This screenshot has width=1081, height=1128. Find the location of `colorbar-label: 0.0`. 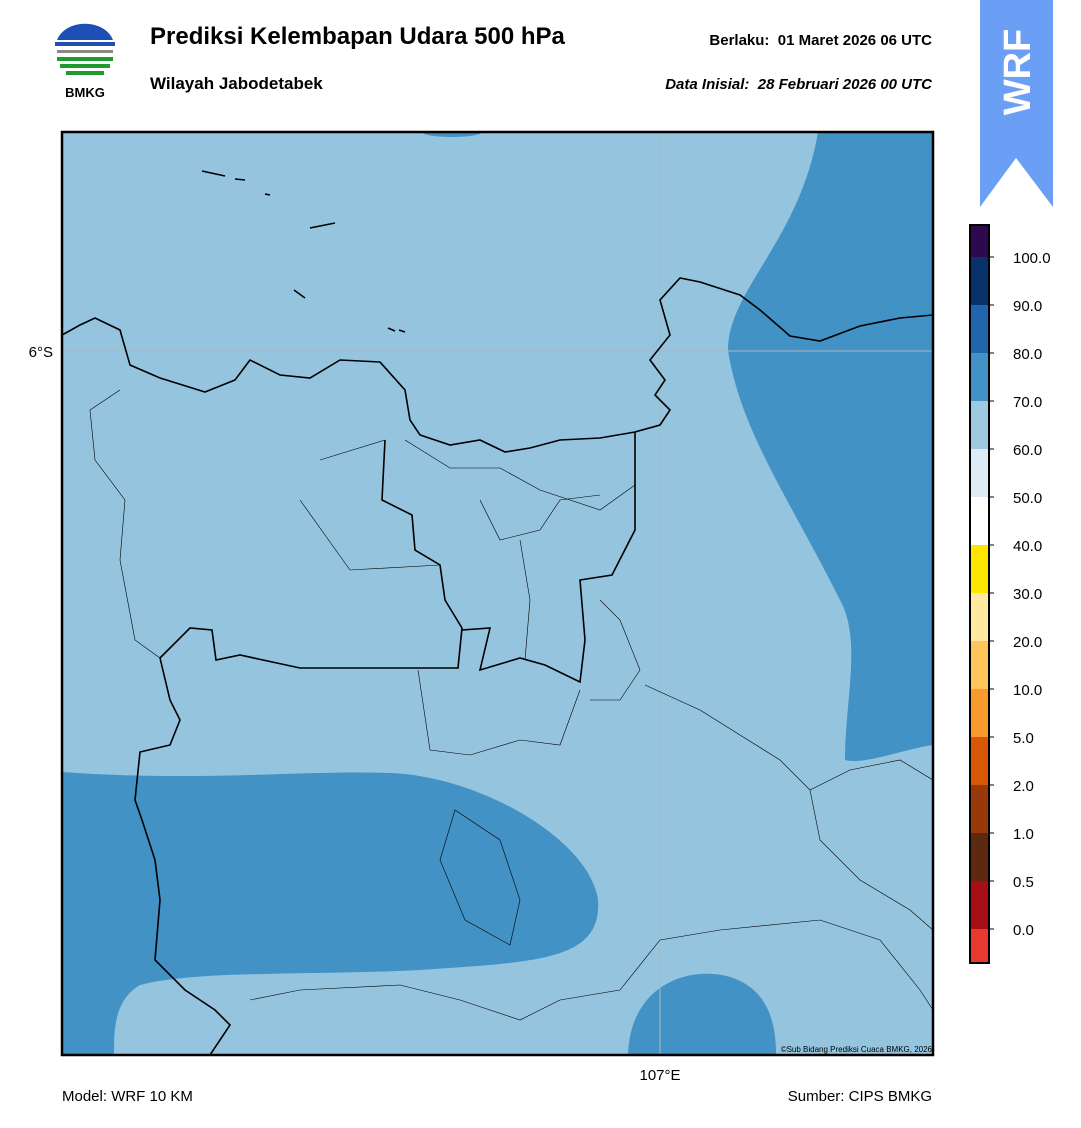

colorbar-label: 0.0 is located at coordinates (1023, 930).